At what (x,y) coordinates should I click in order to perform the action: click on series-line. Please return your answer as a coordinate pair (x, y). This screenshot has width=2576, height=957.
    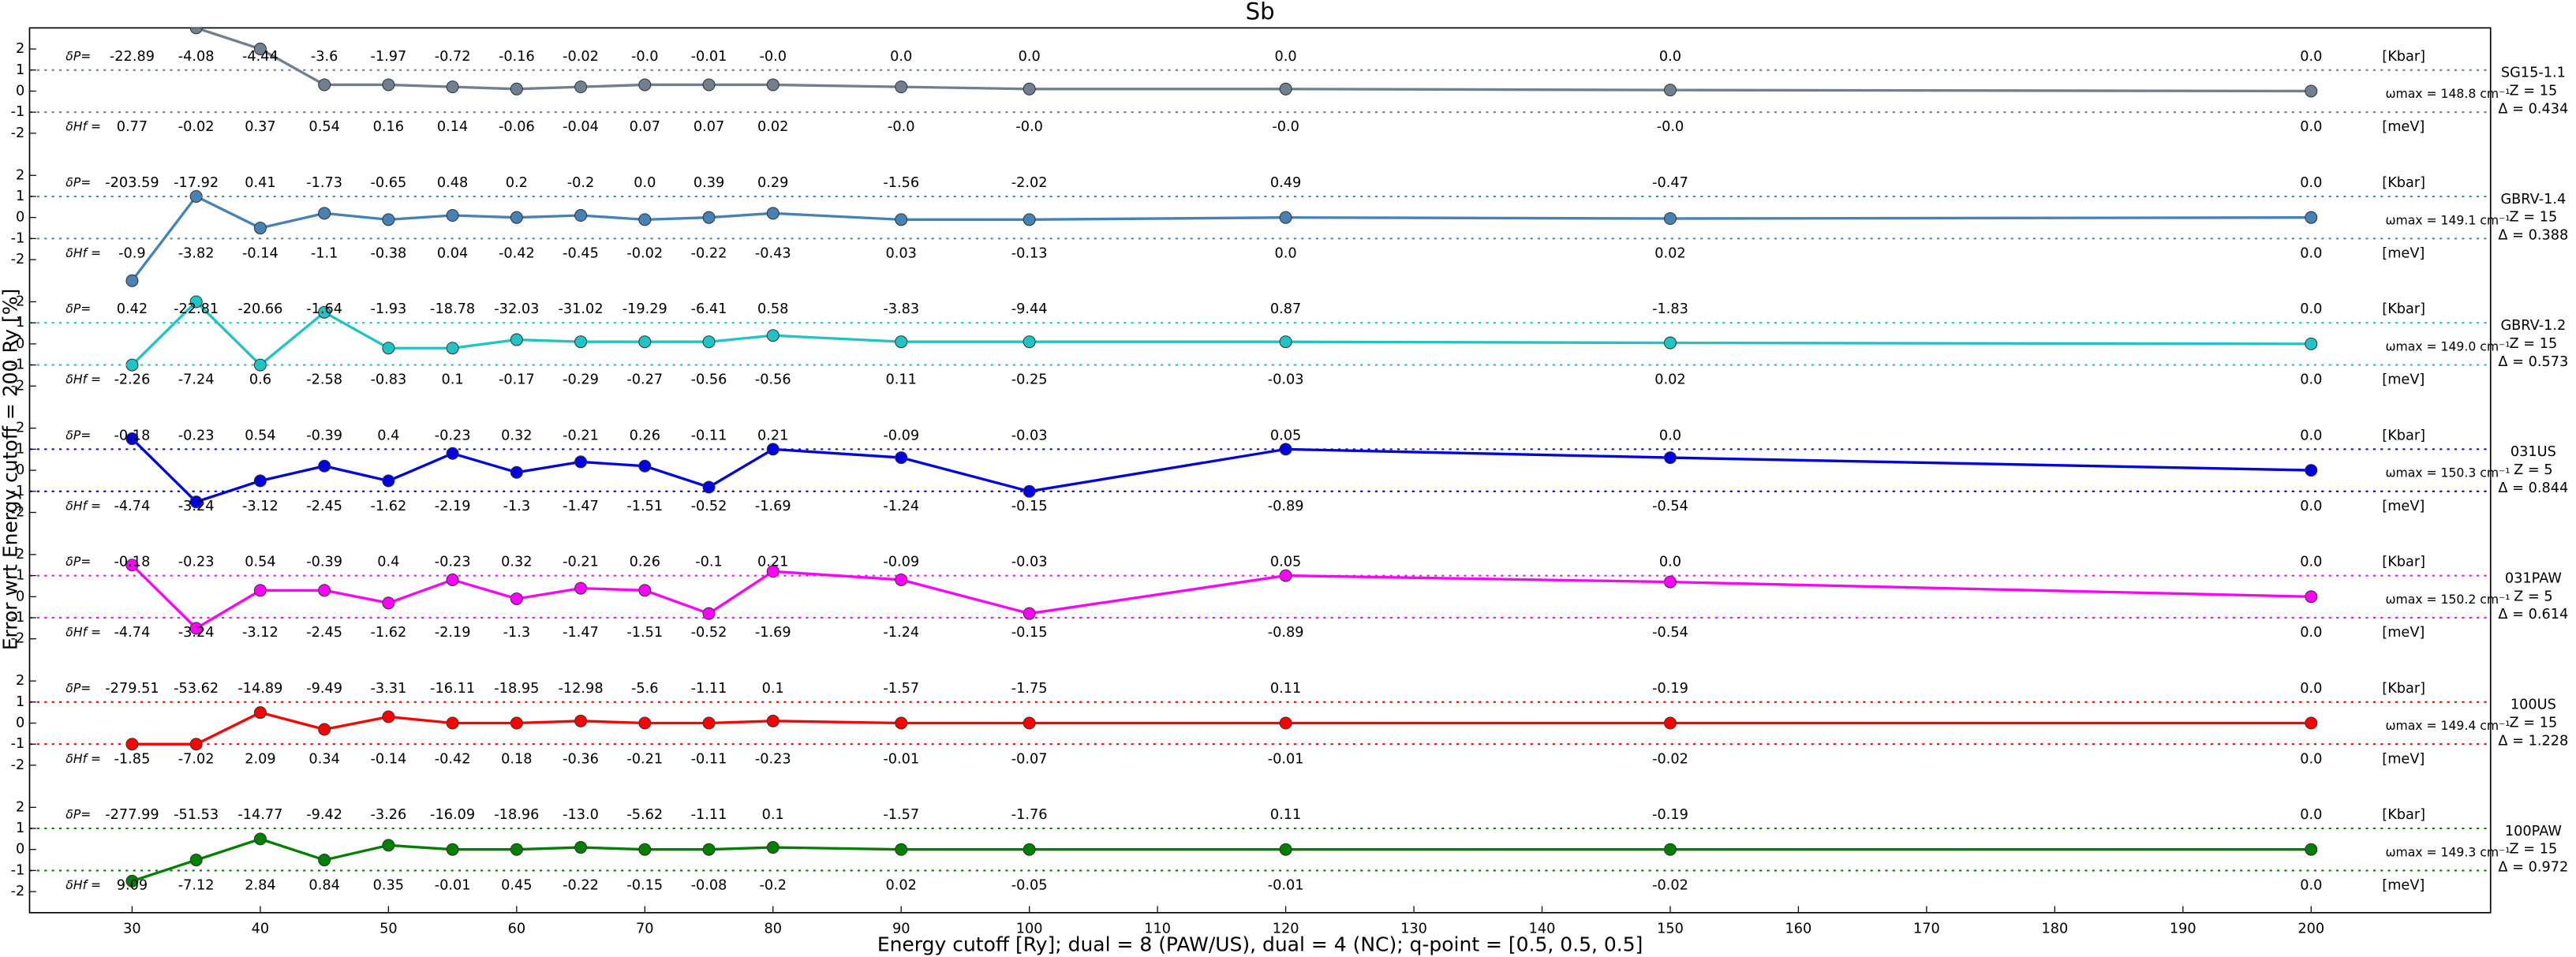
    Looking at the image, I should click on (1221, 333).